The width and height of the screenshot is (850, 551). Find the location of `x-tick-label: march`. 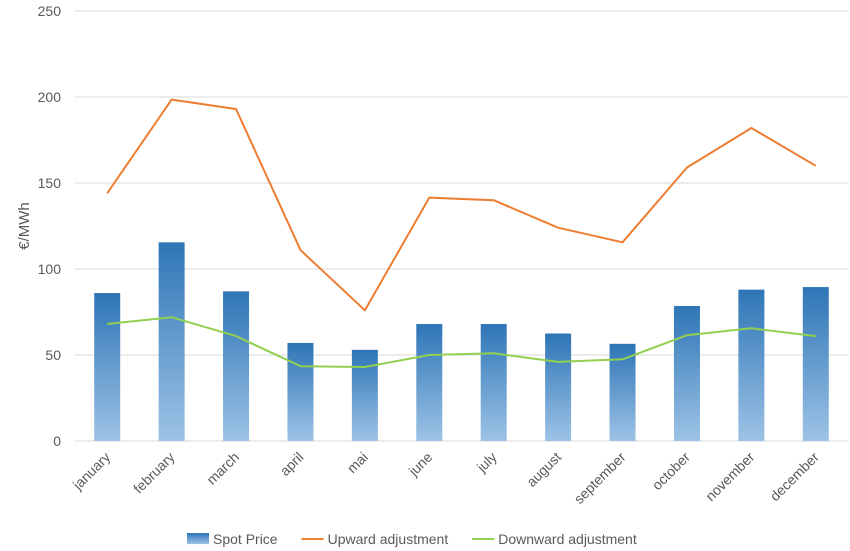

x-tick-label: march is located at coordinates (222, 468).